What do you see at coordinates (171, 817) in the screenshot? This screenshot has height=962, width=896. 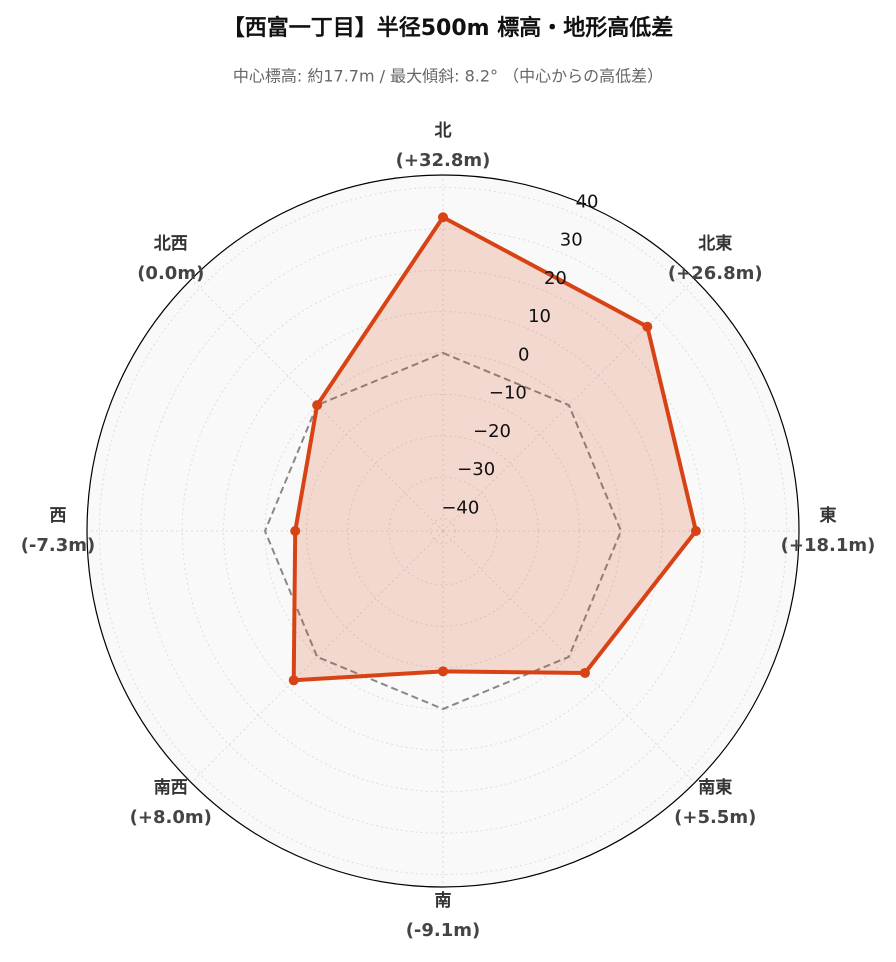 I see `value-label: (+8.0m)` at bounding box center [171, 817].